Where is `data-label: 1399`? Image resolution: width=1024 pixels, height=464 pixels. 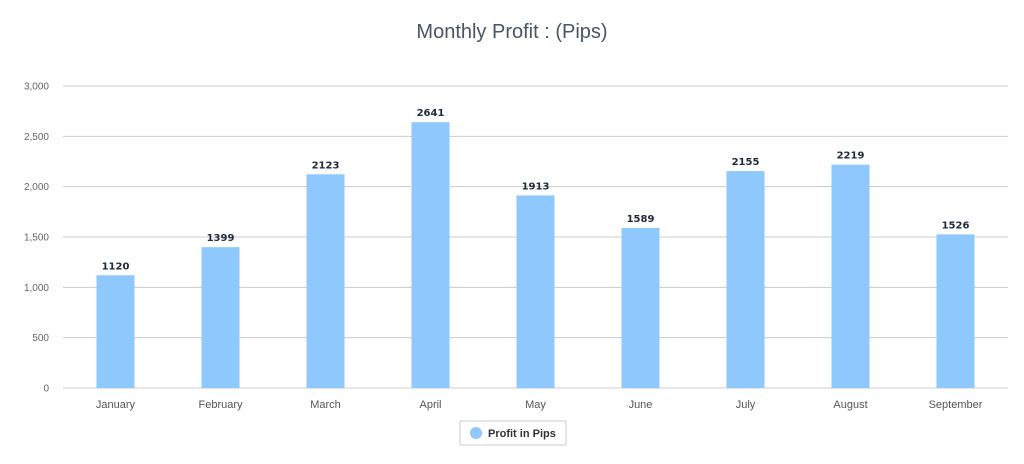
data-label: 1399 is located at coordinates (221, 238).